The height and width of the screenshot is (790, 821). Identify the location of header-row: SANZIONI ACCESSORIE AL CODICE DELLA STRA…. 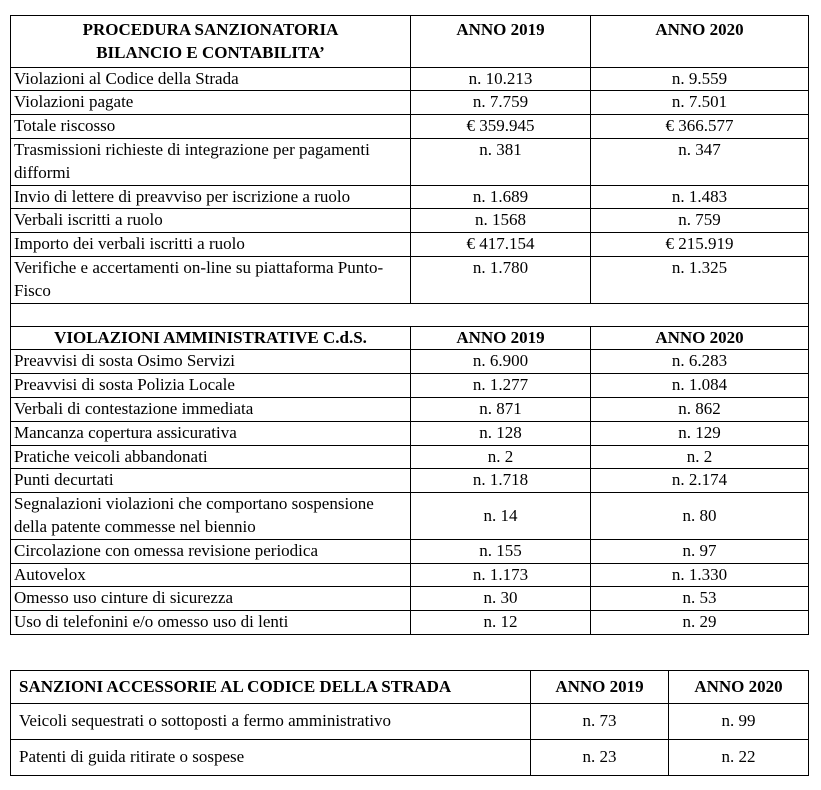
(409, 687).